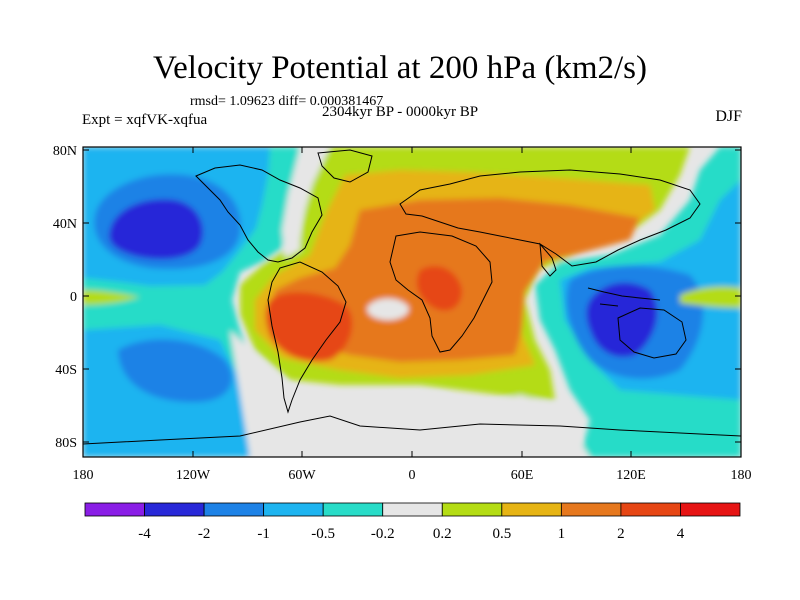 Image resolution: width=800 pixels, height=600 pixels. I want to click on coast-australia, so click(652, 333).